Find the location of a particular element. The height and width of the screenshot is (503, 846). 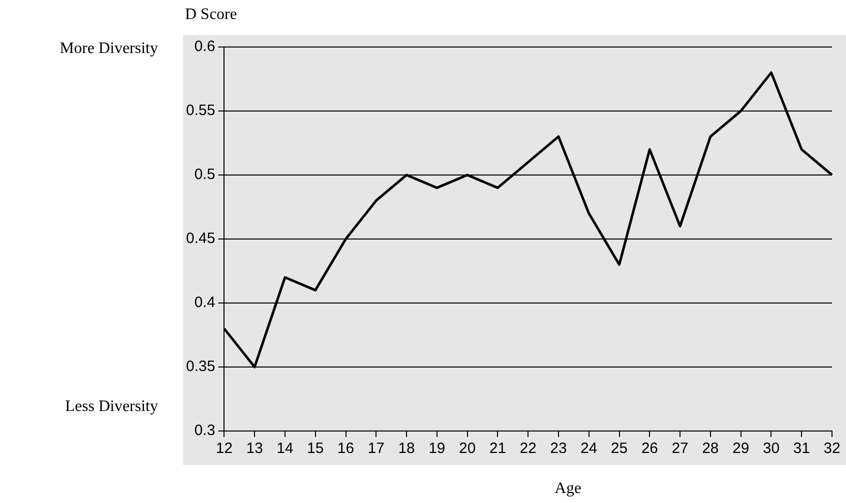

x-axis-title: Age is located at coordinates (568, 489).